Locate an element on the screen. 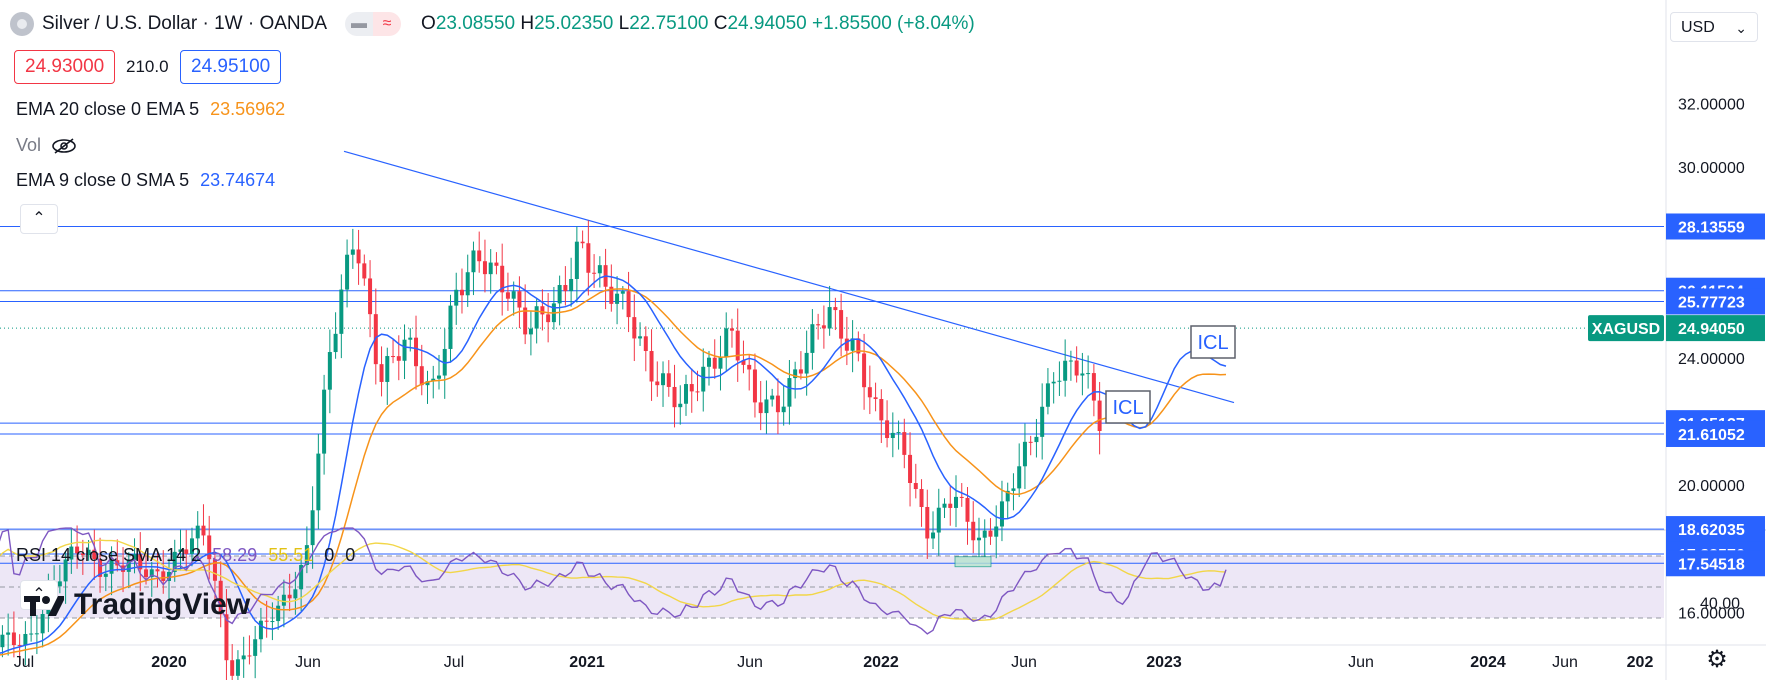 Image resolution: width=1766 pixels, height=680 pixels. open-value: 23.08550 is located at coordinates (475, 23).